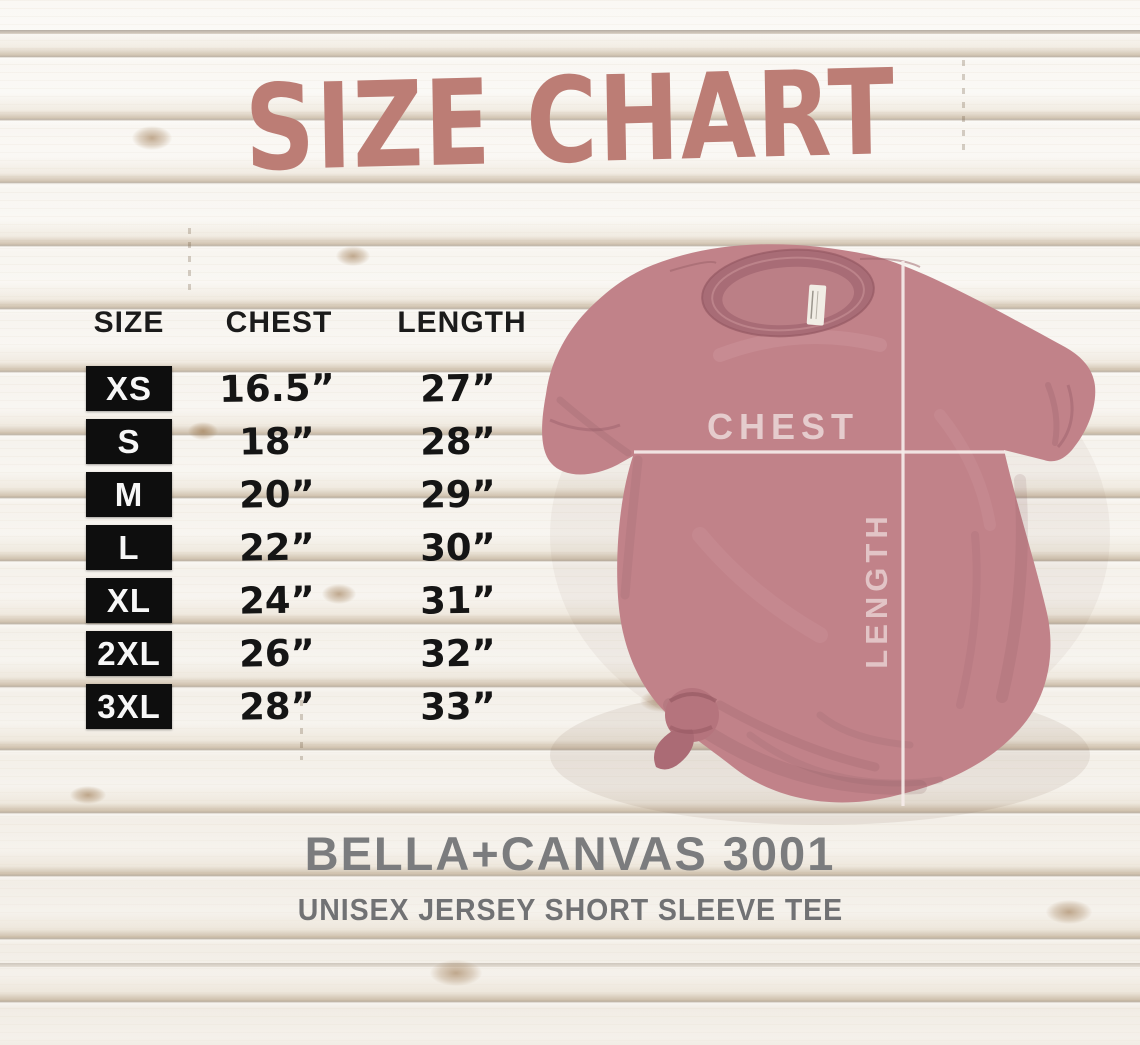 This screenshot has height=1045, width=1140. I want to click on size-badge-label: S, so click(129, 441).